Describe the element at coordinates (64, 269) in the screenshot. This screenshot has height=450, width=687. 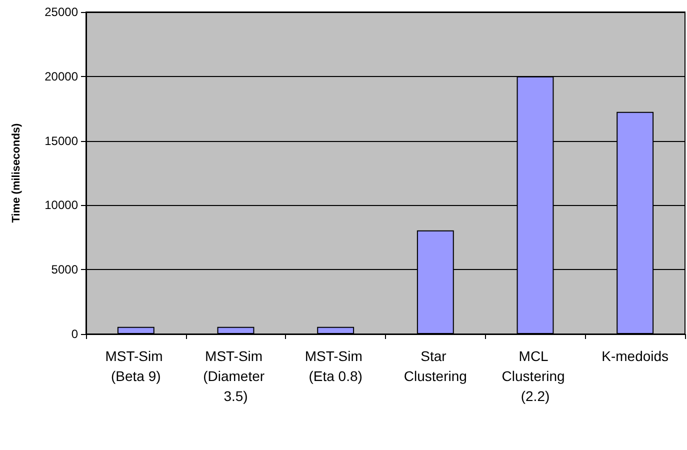
I see `y-tick-label: 5000` at that location.